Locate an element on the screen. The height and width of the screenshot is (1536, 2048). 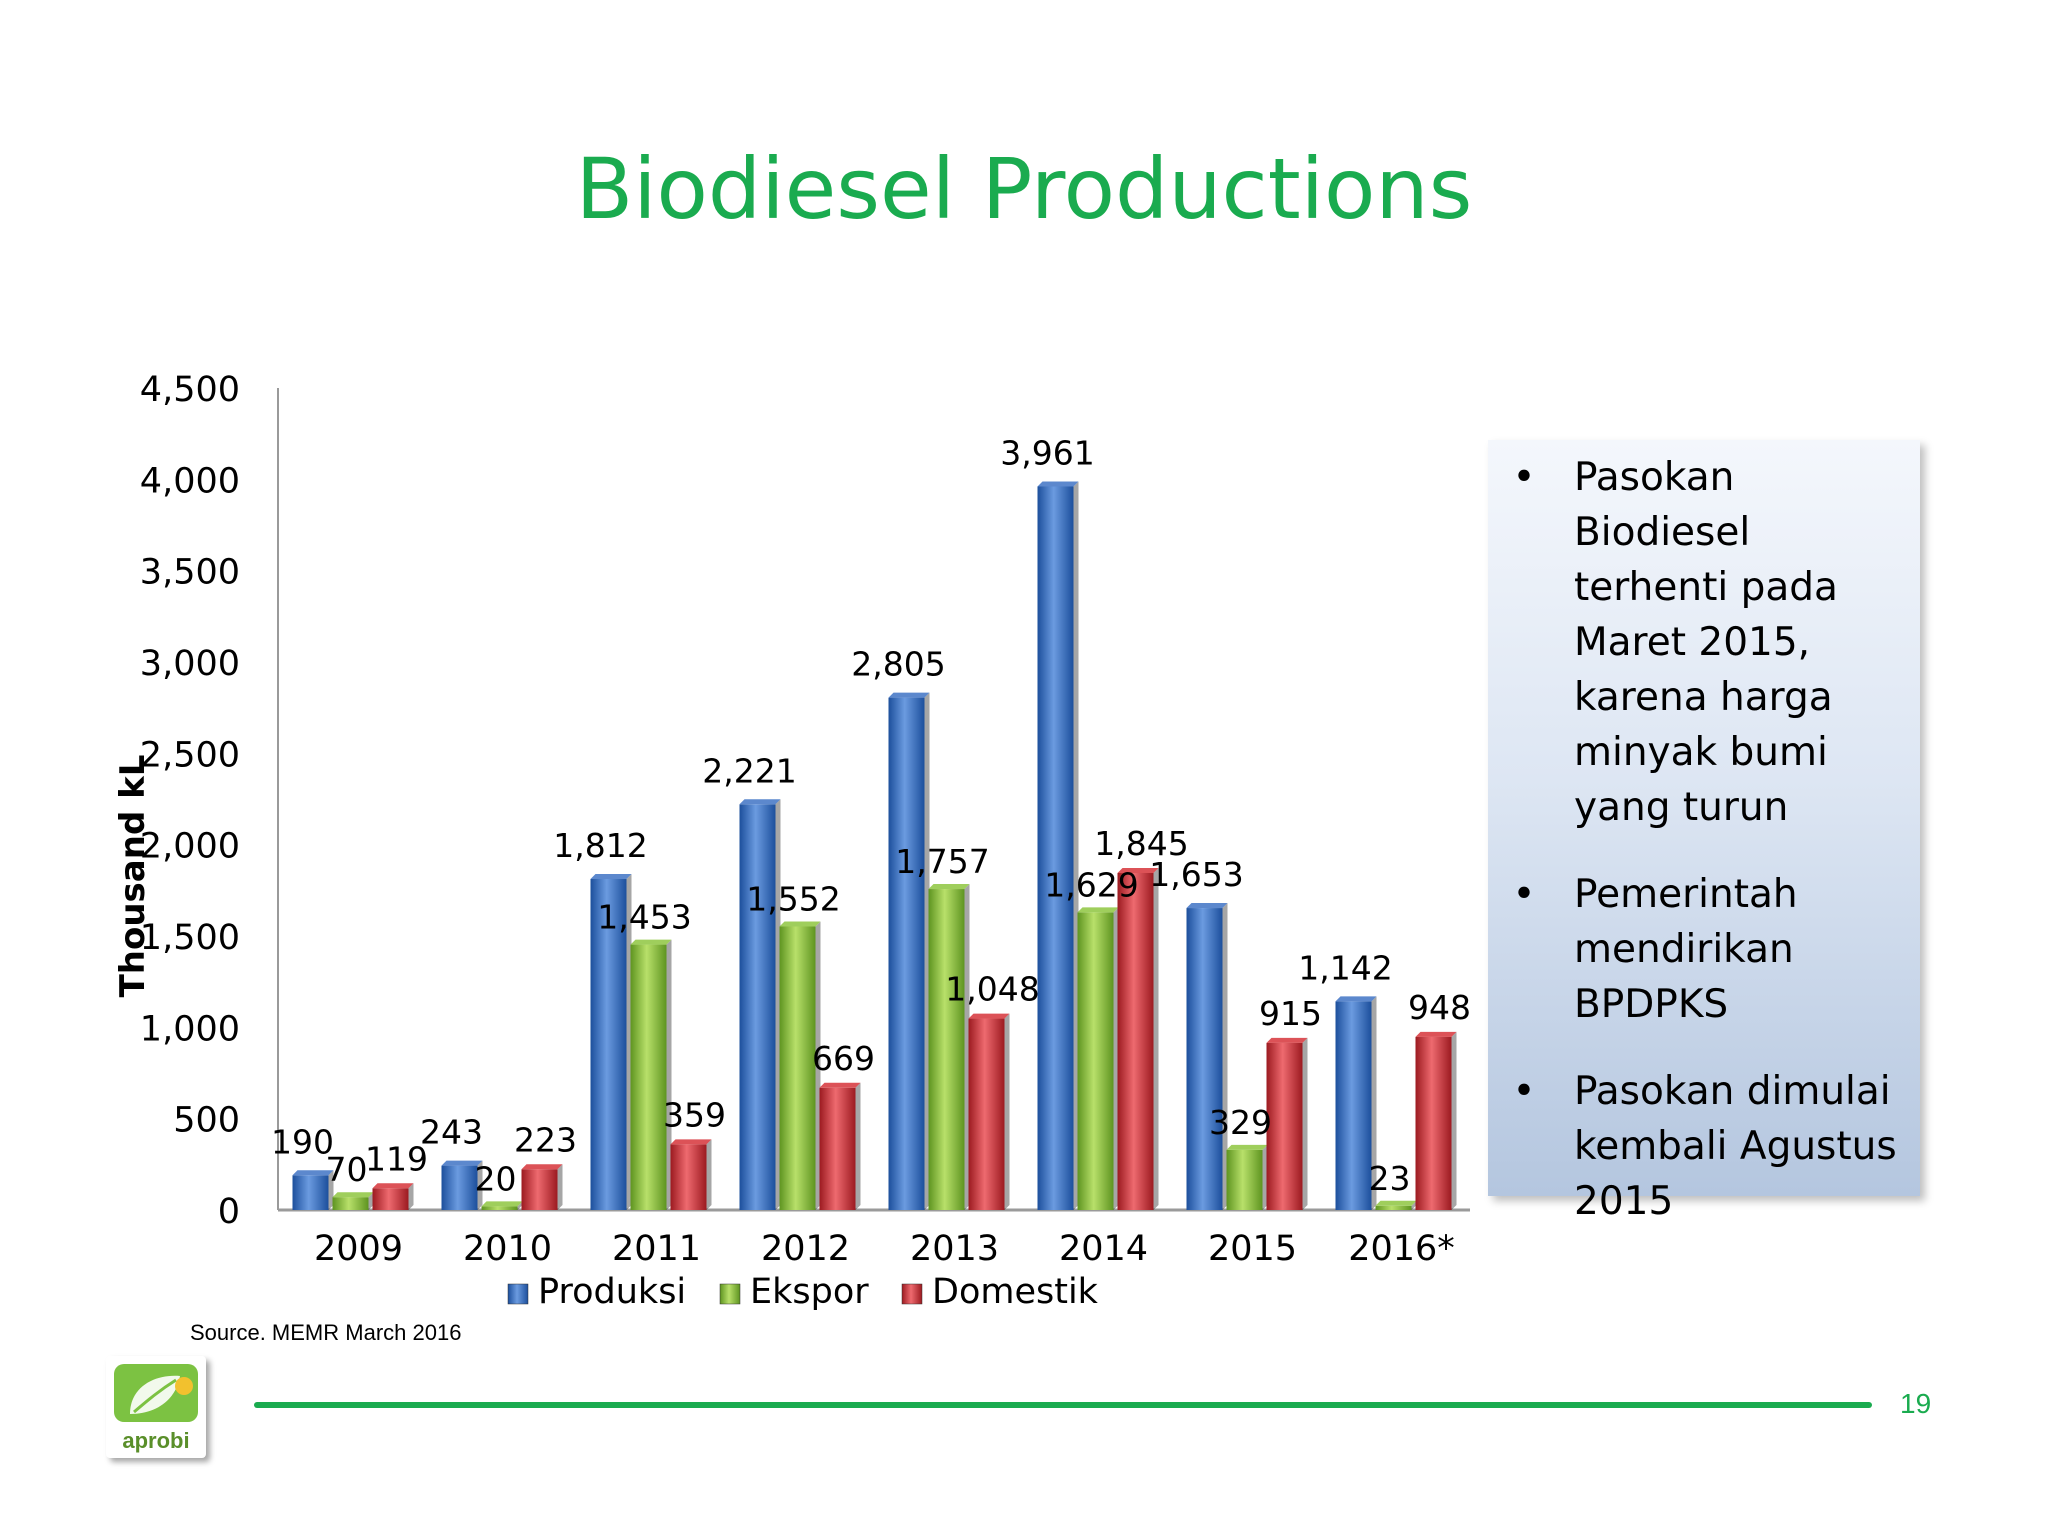
y-tick-label: 0 is located at coordinates (229, 1212).